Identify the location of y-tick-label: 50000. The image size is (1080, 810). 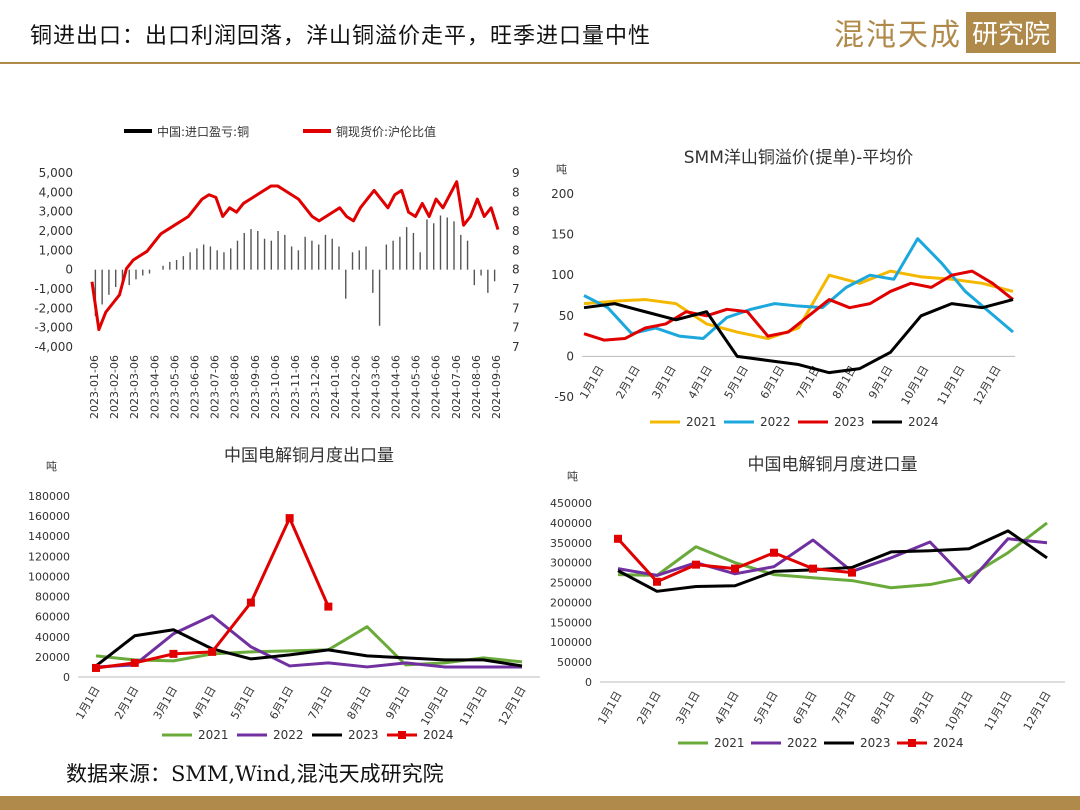
(574, 662).